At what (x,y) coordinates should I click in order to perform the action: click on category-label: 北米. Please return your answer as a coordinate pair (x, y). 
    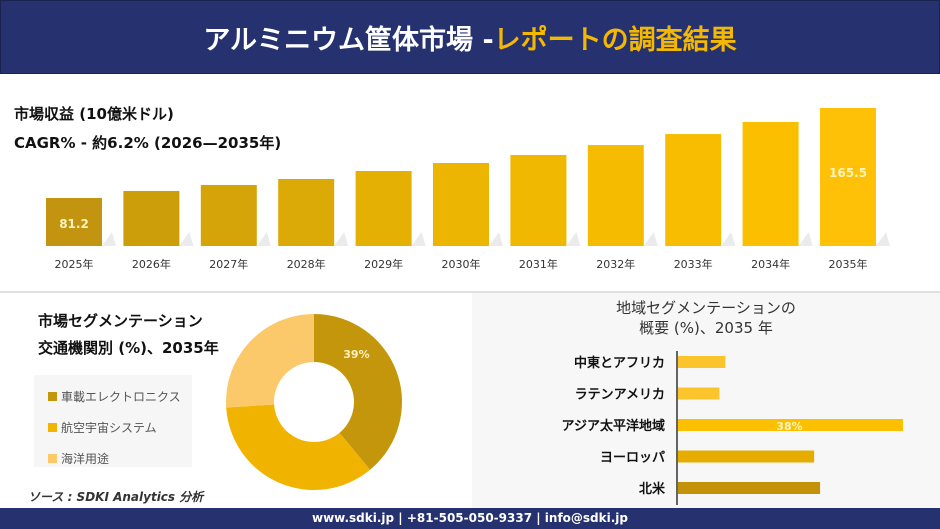
    Looking at the image, I should click on (652, 489).